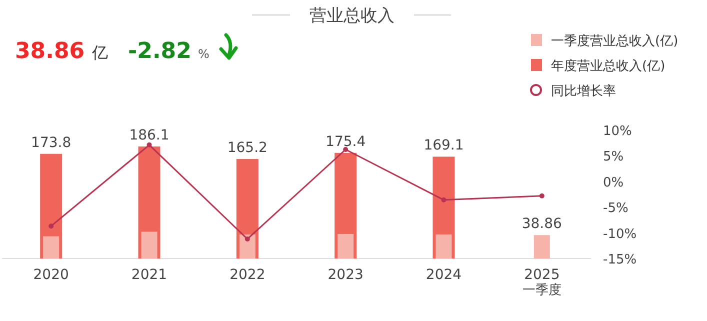 This screenshot has width=707, height=321. Describe the element at coordinates (615, 208) in the screenshot. I see `y2-tick-label: -5%` at that location.